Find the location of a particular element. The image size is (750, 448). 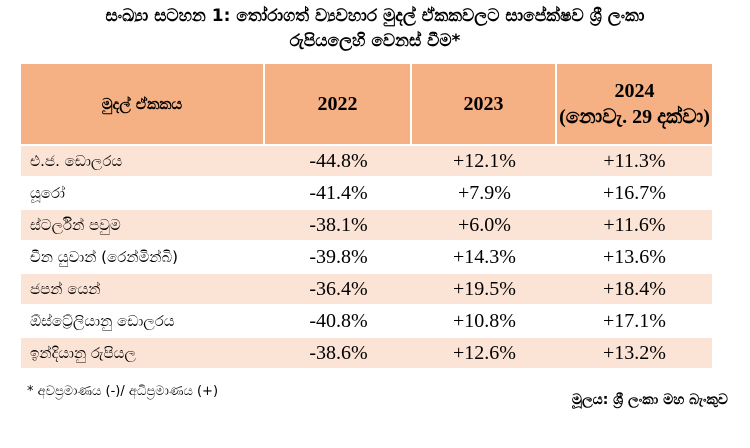

table-row: ජපන් යෙන් -36.4% +19.5% +18.4% is located at coordinates (366, 288).